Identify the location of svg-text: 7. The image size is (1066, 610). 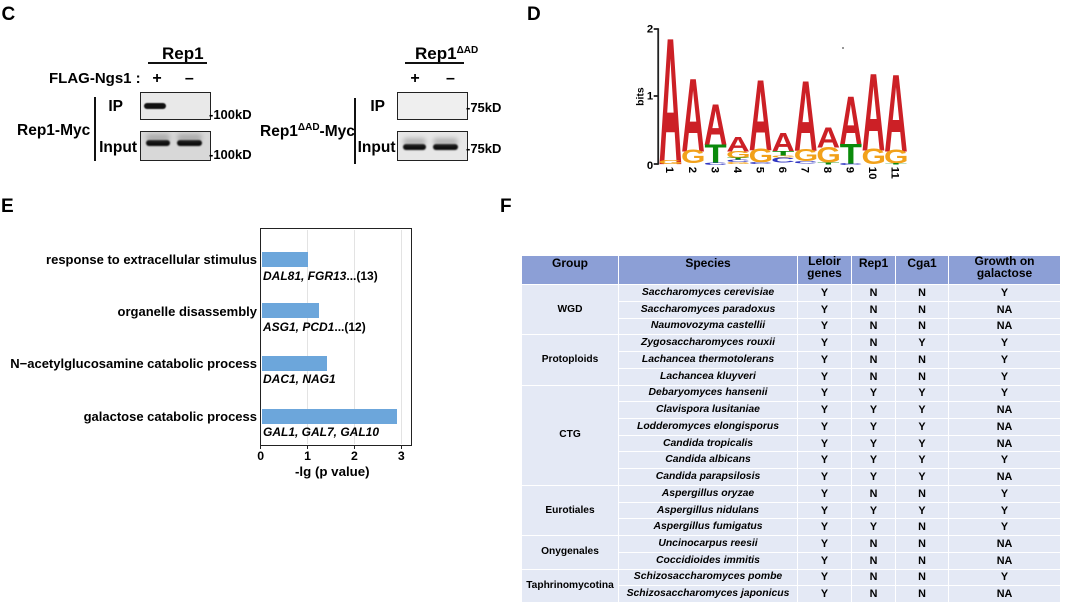
(805, 170).